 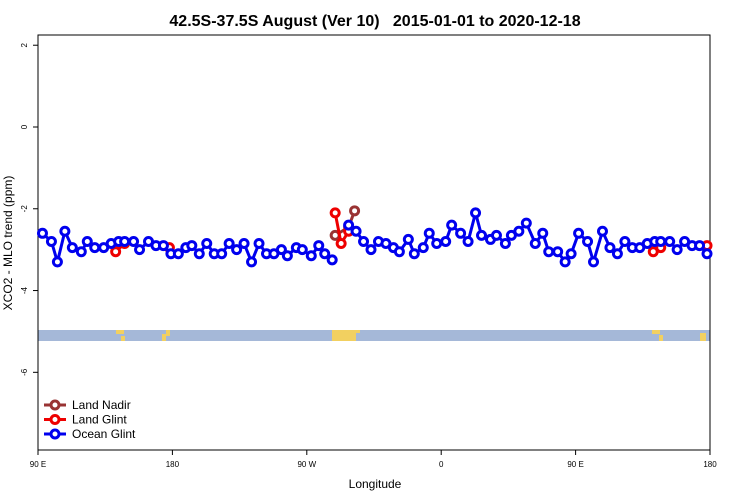 I want to click on y-tick-label: -6, so click(x=24, y=372).